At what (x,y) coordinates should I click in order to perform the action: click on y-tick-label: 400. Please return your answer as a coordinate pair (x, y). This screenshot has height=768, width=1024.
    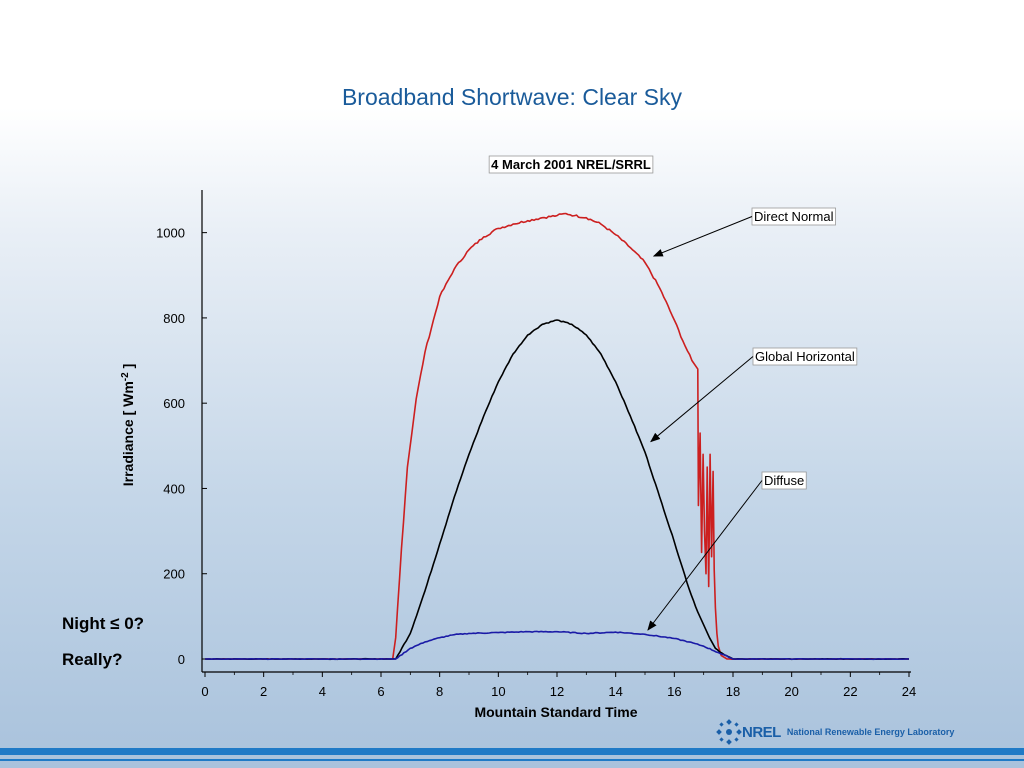
    Looking at the image, I should click on (174, 488).